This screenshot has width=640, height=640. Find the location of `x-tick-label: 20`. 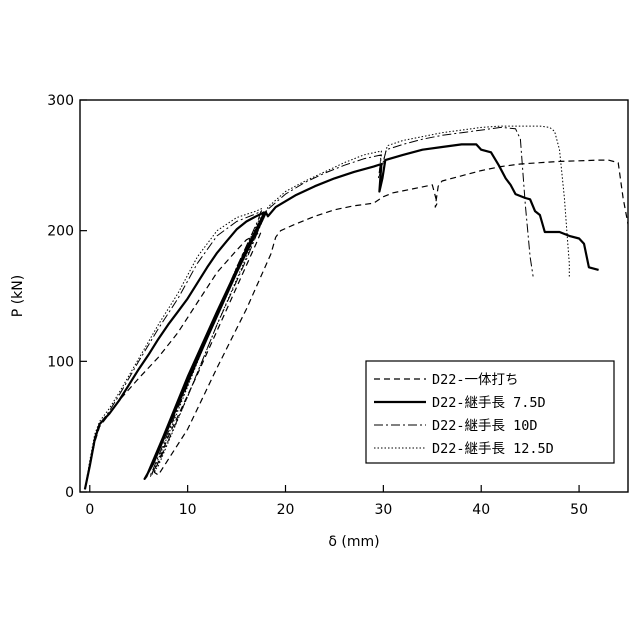

x-tick-label: 20 is located at coordinates (286, 510).